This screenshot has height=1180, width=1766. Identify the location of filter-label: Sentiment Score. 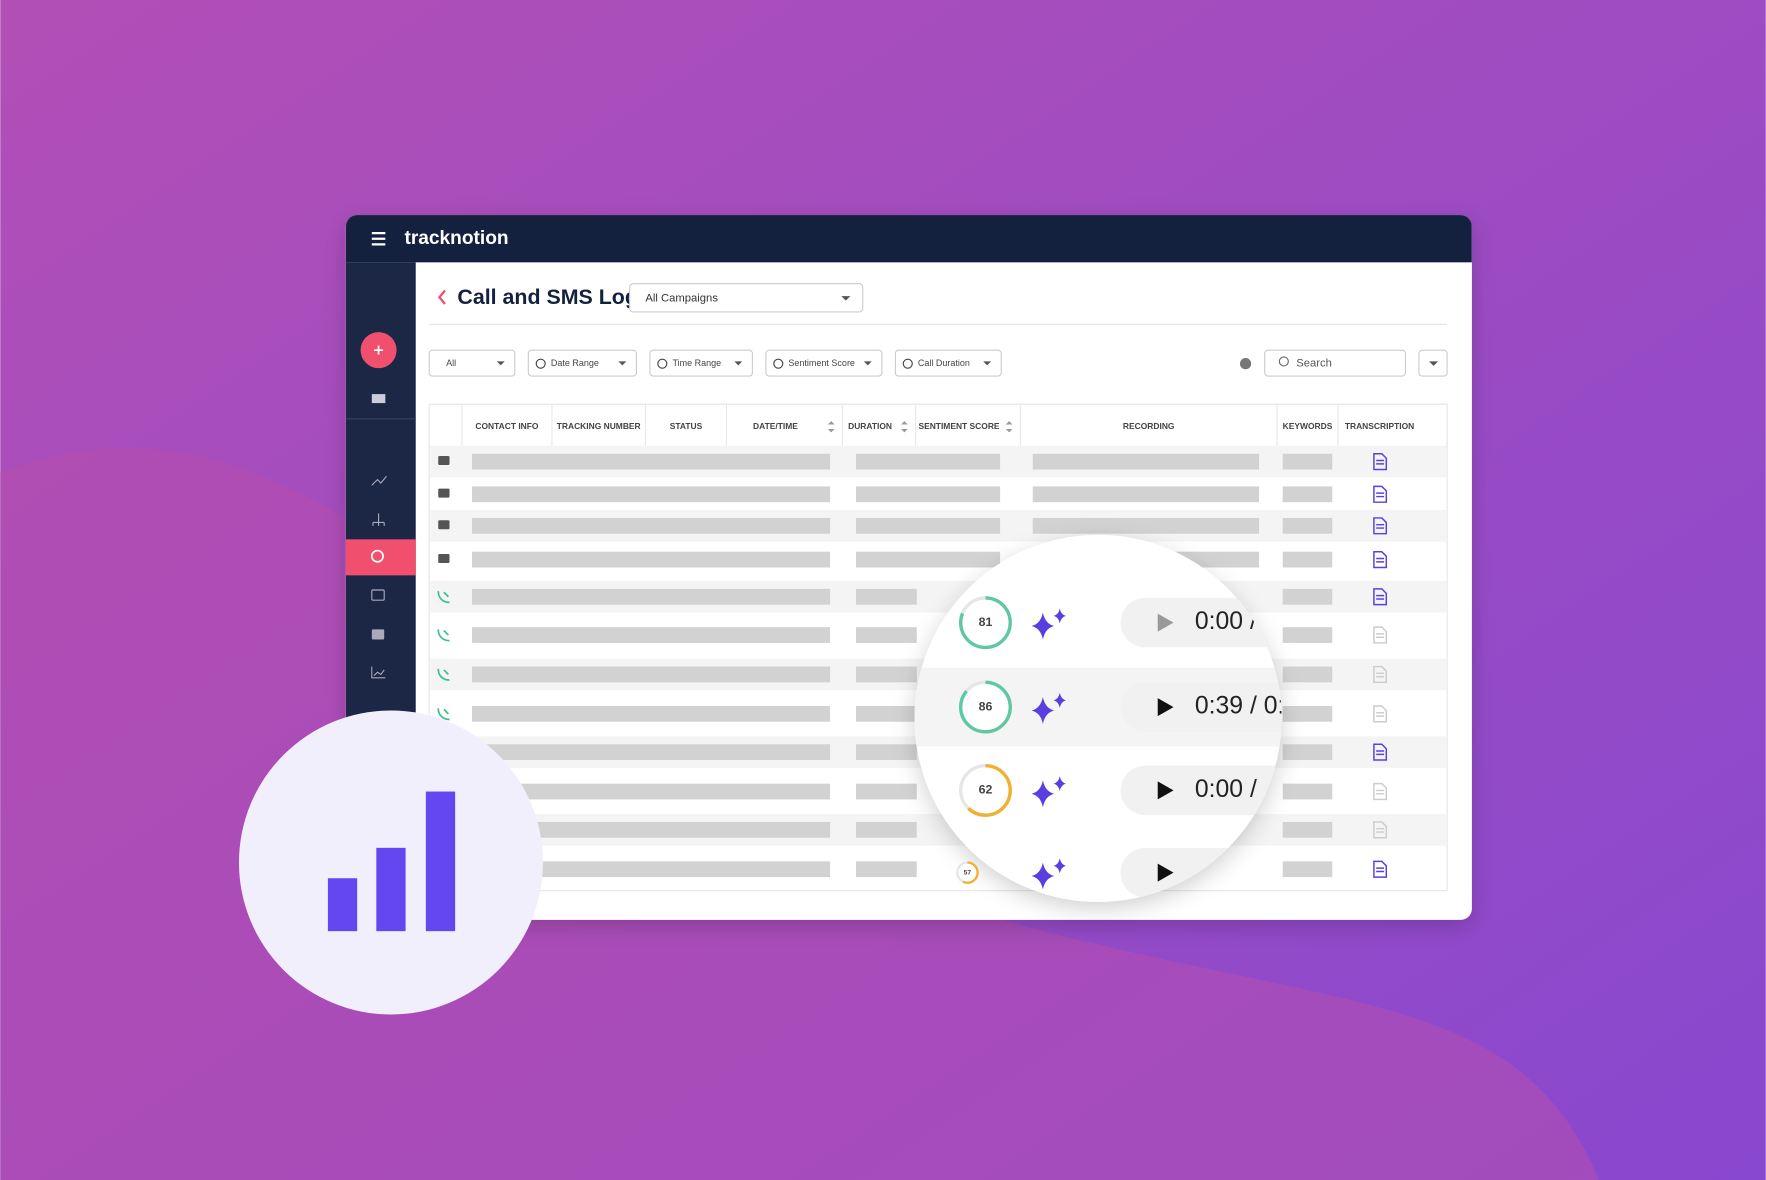
(821, 363).